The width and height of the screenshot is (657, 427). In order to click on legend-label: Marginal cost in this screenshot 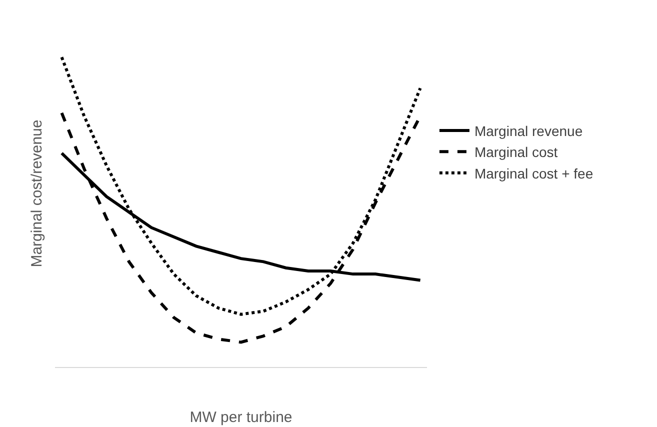, I will do `click(516, 152)`.